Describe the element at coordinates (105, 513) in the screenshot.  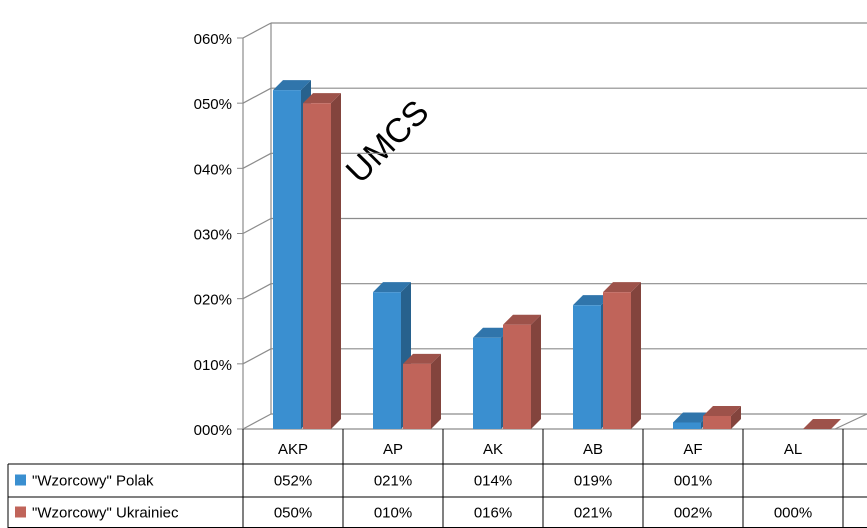
I see `series-name: "Wzorcowy" Ukrainiec` at that location.